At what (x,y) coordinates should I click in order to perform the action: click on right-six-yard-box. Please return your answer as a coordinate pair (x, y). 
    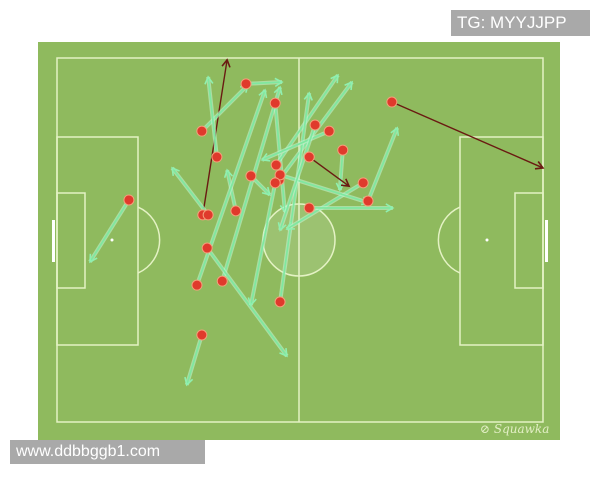
    Looking at the image, I should click on (529, 240).